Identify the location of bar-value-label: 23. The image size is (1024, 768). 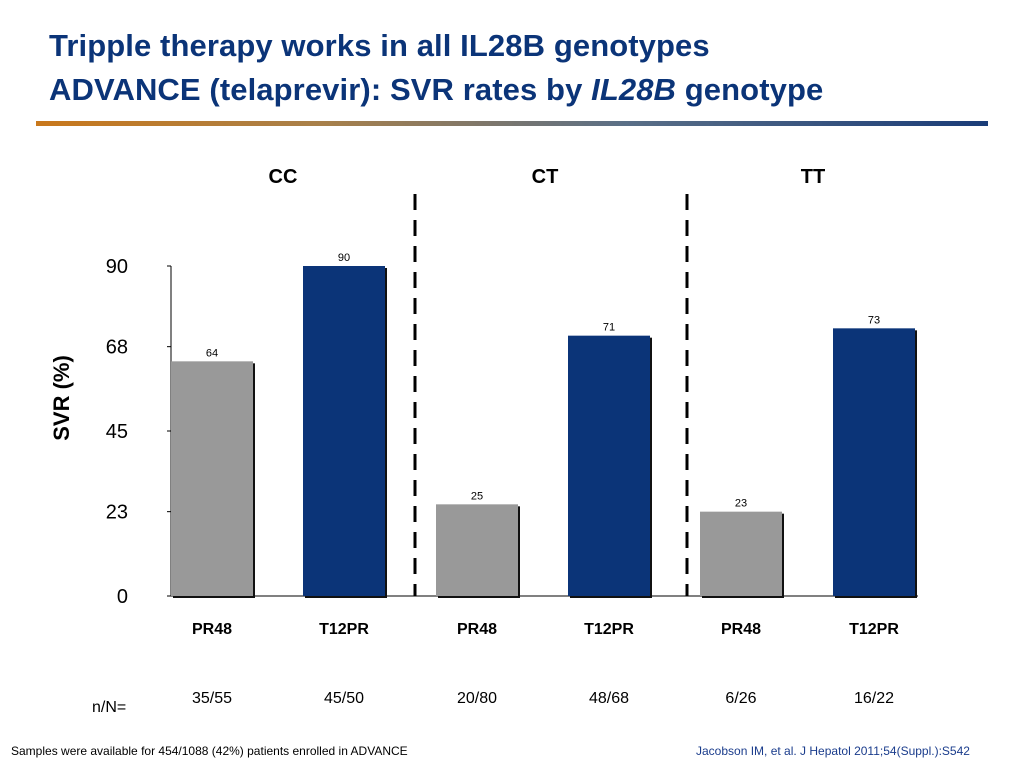
(741, 504).